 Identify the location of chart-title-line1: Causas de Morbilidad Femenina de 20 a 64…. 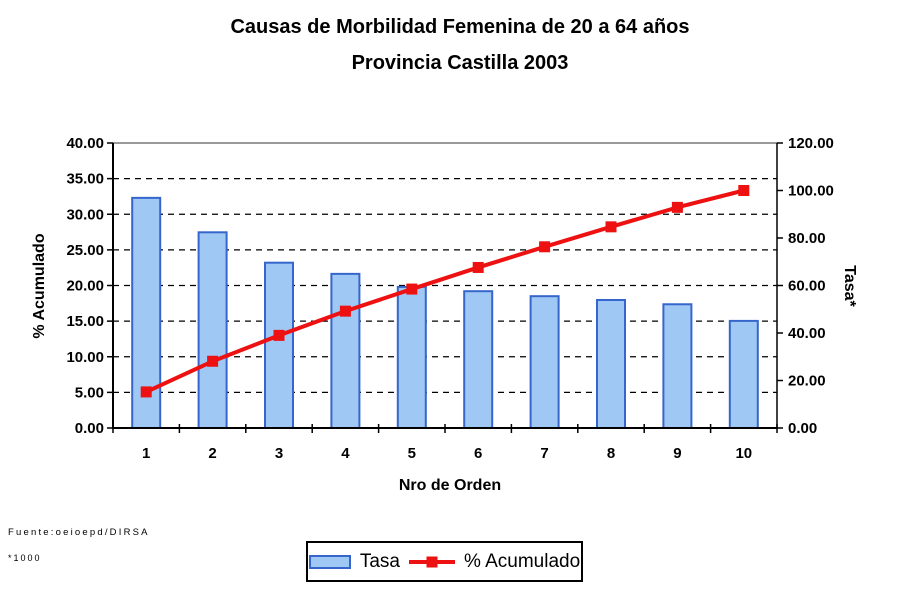
(460, 27).